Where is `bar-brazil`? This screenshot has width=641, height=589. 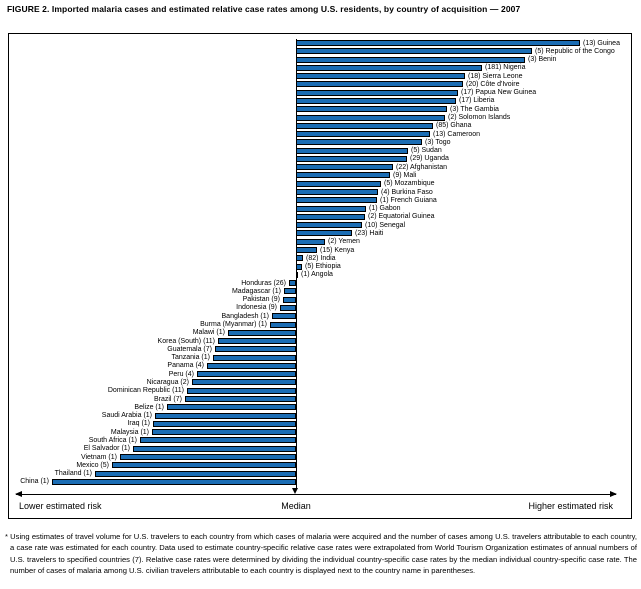
bar-brazil is located at coordinates (240, 399).